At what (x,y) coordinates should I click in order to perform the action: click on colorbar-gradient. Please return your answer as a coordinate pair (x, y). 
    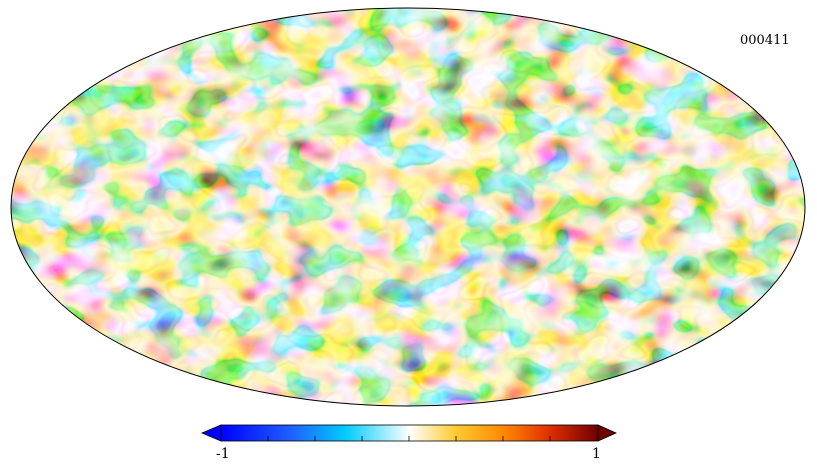
    Looking at the image, I should click on (409, 433).